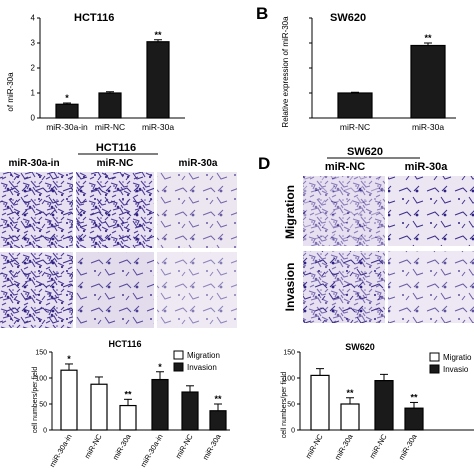  What do you see at coordinates (124, 344) in the screenshot?
I see `panel-c-chart-title: HCT116` at bounding box center [124, 344].